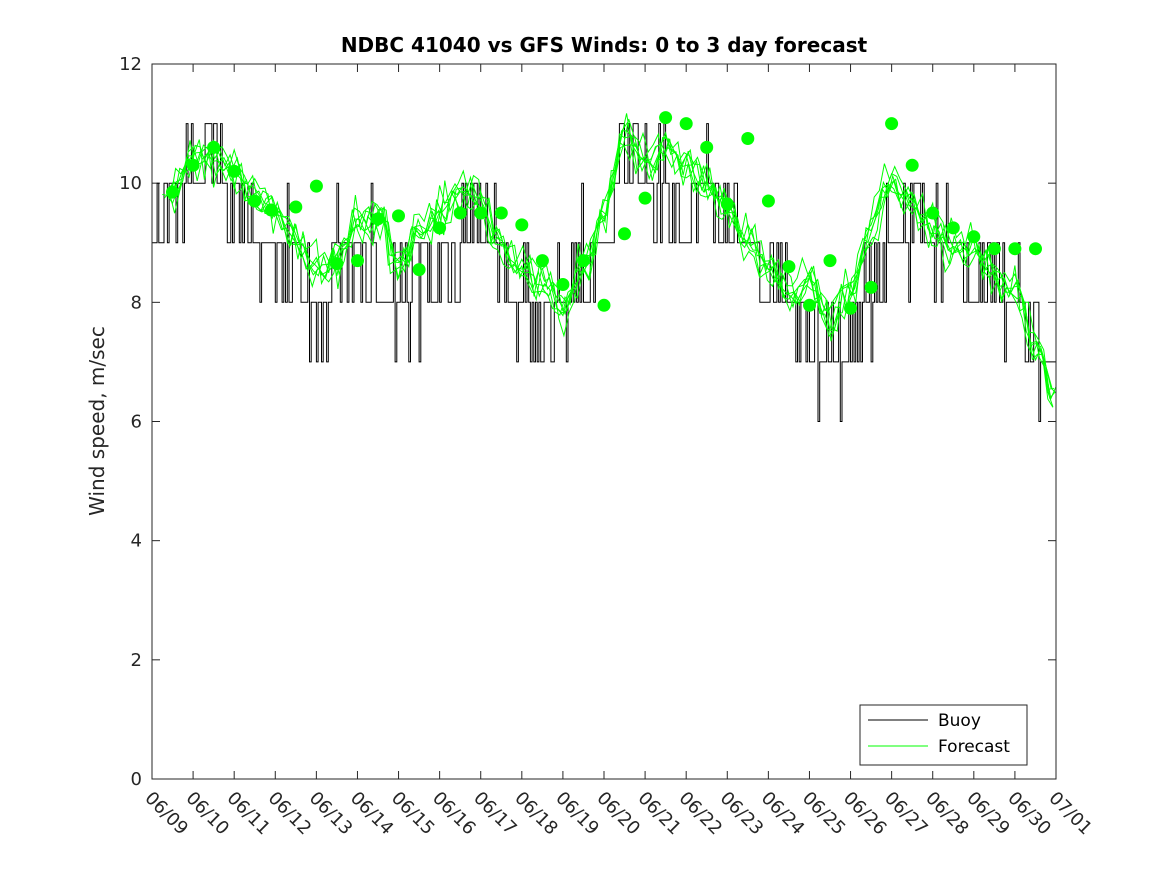 The image size is (1167, 875). What do you see at coordinates (290, 814) in the screenshot?
I see `x-tick-label: 06/12` at bounding box center [290, 814].